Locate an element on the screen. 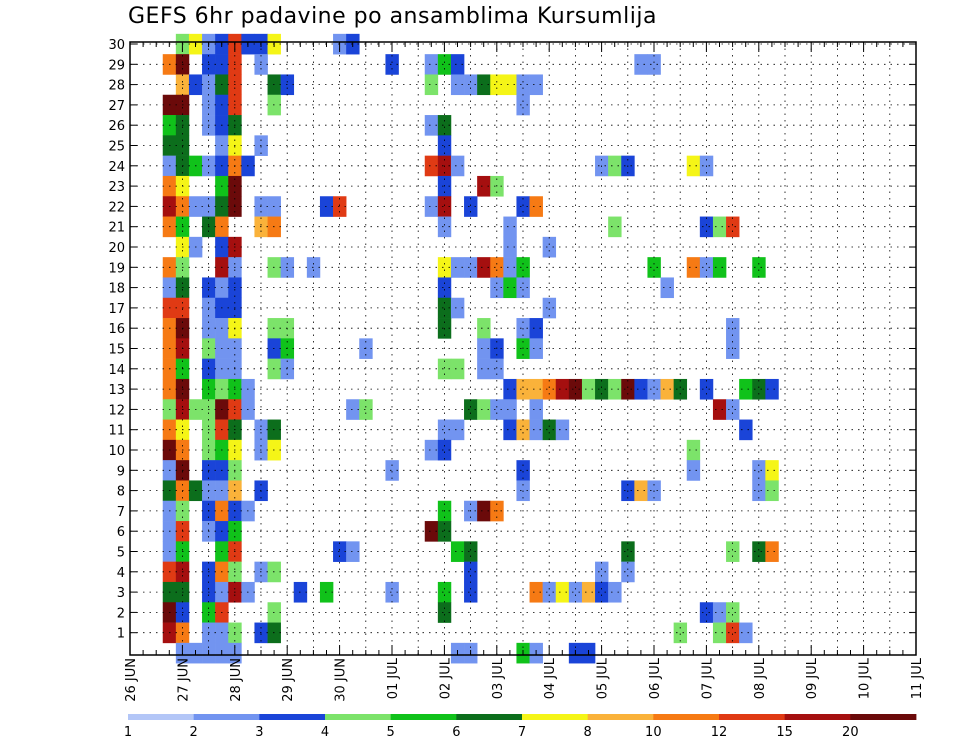 Image resolution: width=960 pixels, height=742 pixels. x-tick-label: 06 JUL is located at coordinates (655, 678).